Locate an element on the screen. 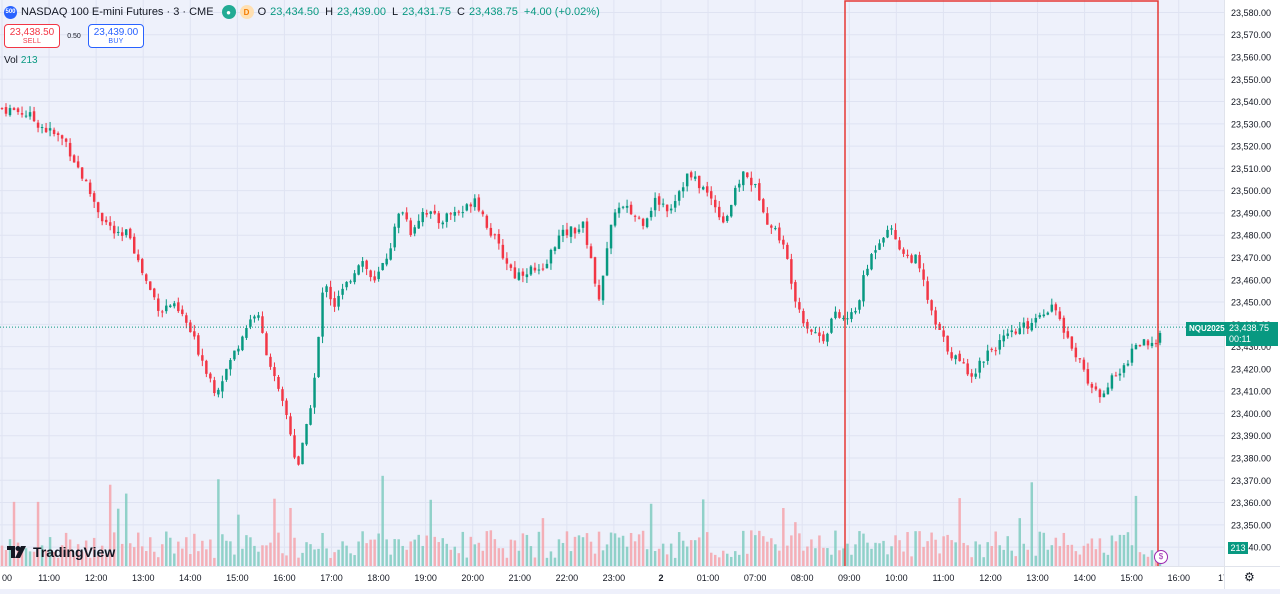 Image resolution: width=1280 pixels, height=594 pixels. price-tick-label: 23,510.00 is located at coordinates (1251, 169).